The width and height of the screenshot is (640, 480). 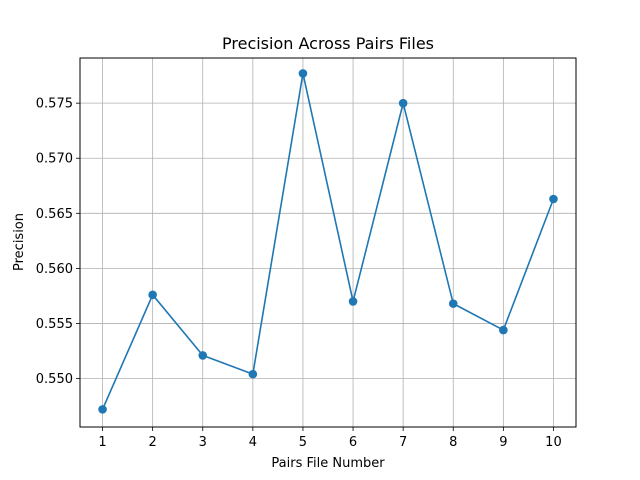 I want to click on x-tick-label: 6, so click(x=353, y=442).